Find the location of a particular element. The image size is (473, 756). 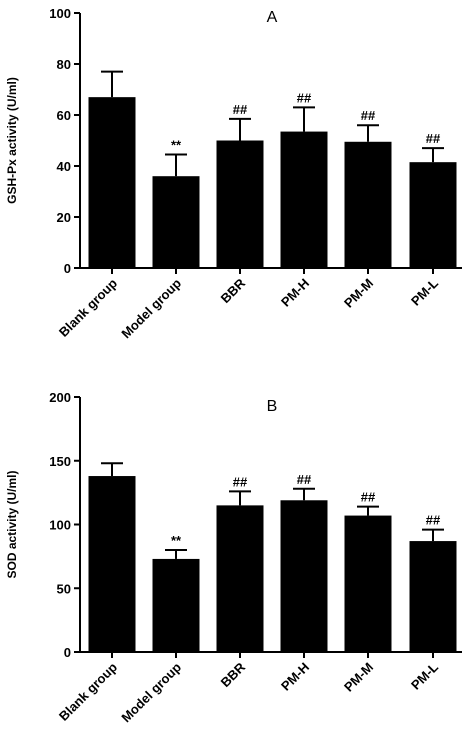

panel-label: A is located at coordinates (272, 17).